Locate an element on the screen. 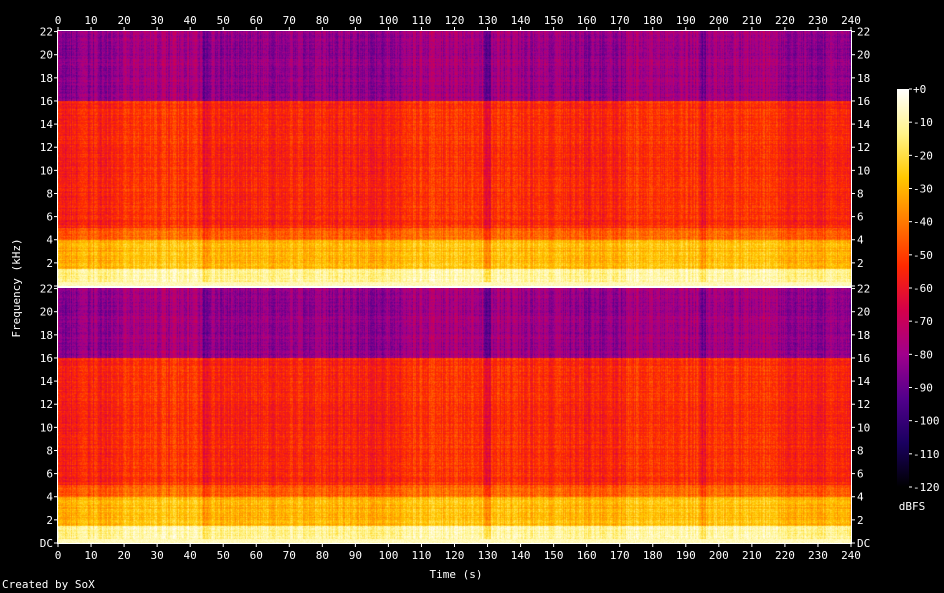 This screenshot has height=593, width=944. x-axis-label: Time (s) is located at coordinates (456, 574).